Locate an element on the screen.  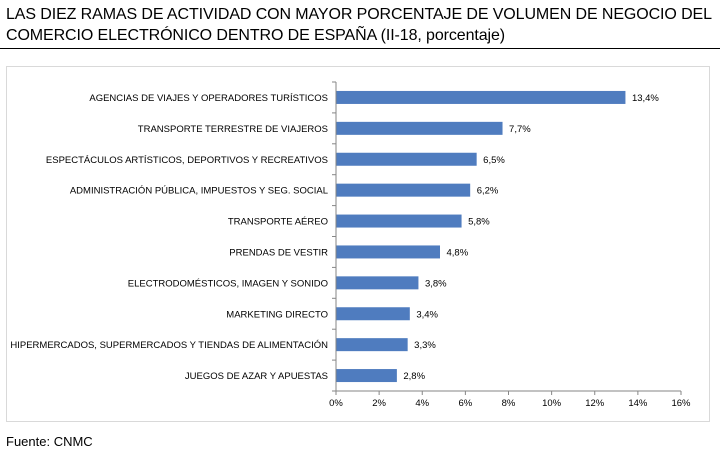
data-label: 3,4% is located at coordinates (427, 314).